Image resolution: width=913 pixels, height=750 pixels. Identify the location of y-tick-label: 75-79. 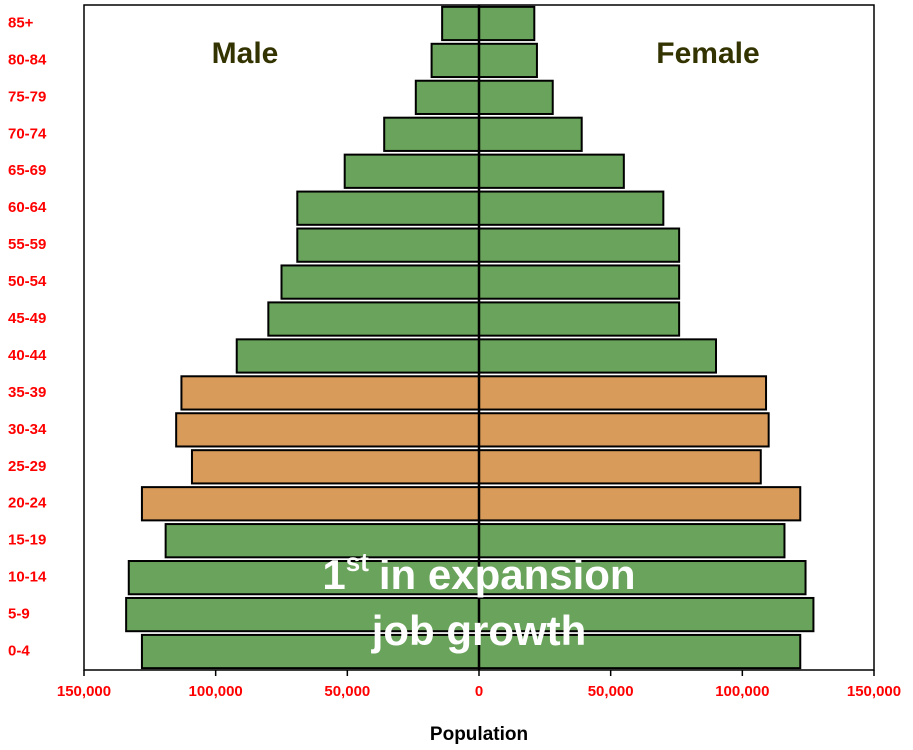
(27, 96).